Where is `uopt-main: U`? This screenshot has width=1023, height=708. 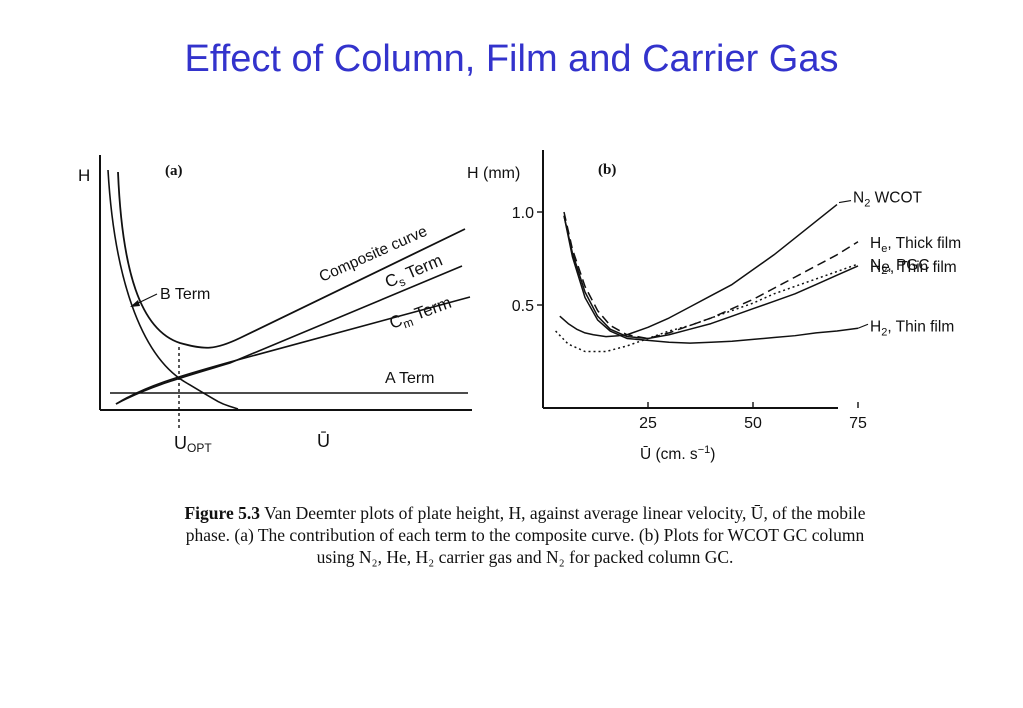 uopt-main: U is located at coordinates (180, 443).